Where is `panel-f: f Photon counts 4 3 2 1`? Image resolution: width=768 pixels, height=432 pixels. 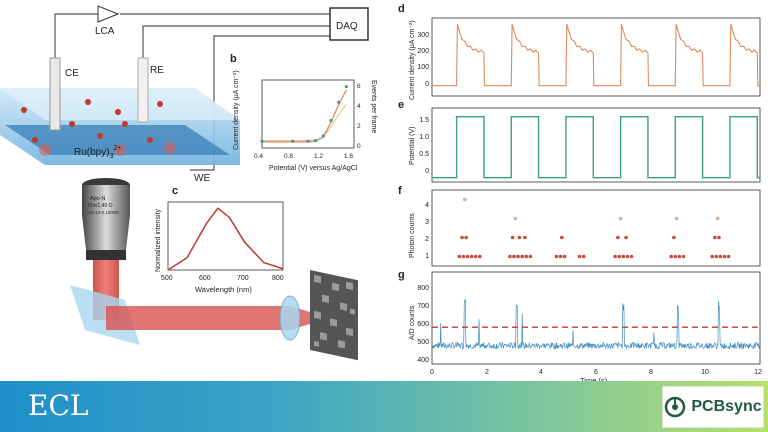 panel-f: f Photon counts 4 3 2 1 is located at coordinates (579, 226).